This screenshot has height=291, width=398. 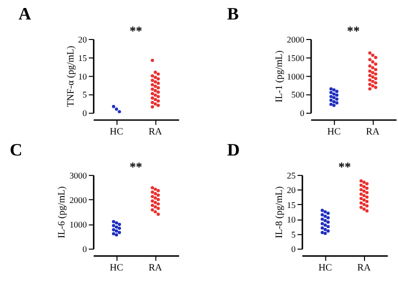 What do you see at coordinates (70, 77) in the screenshot?
I see `y-axis-title: TNF-α (pg/mL)` at bounding box center [70, 77].